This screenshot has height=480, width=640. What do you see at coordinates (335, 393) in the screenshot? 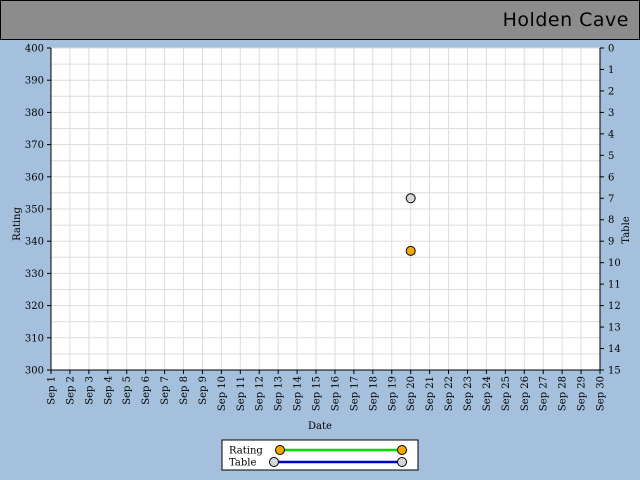
I see `x-tick-label: Sep 16` at bounding box center [335, 393].